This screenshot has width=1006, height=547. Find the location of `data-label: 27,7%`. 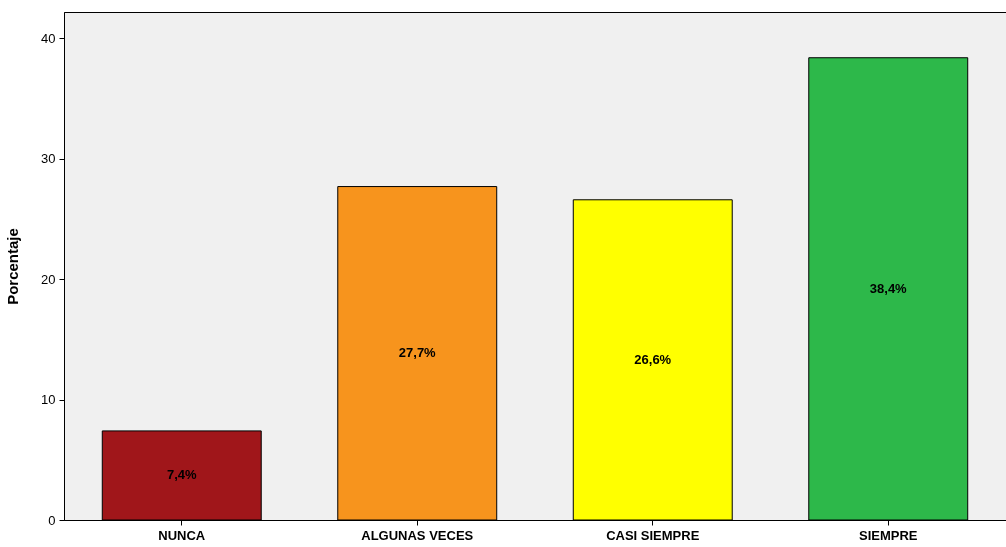

data-label: 27,7% is located at coordinates (417, 353).